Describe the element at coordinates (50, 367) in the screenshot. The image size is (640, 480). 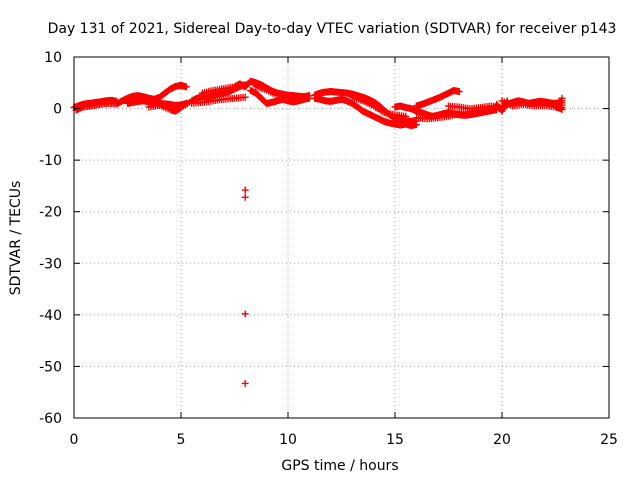
I see `y-tick-label: -50` at that location.